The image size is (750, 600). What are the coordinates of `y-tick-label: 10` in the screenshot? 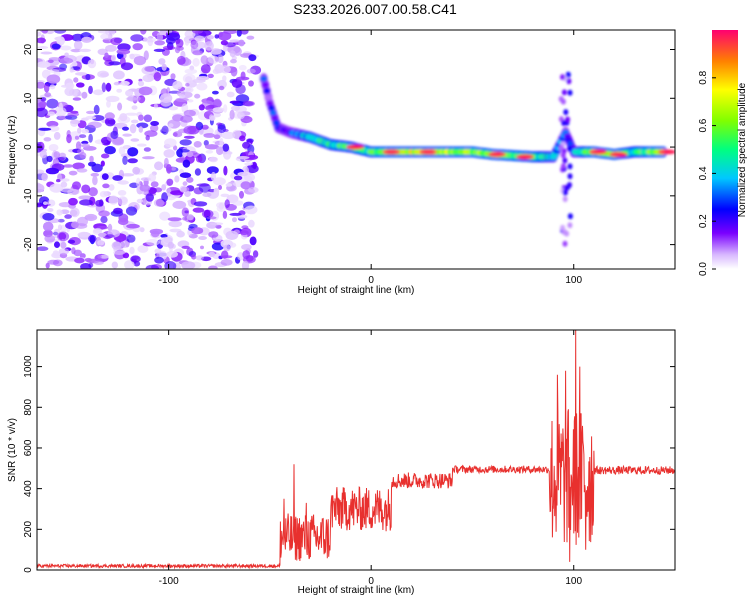 It's located at (28, 98).